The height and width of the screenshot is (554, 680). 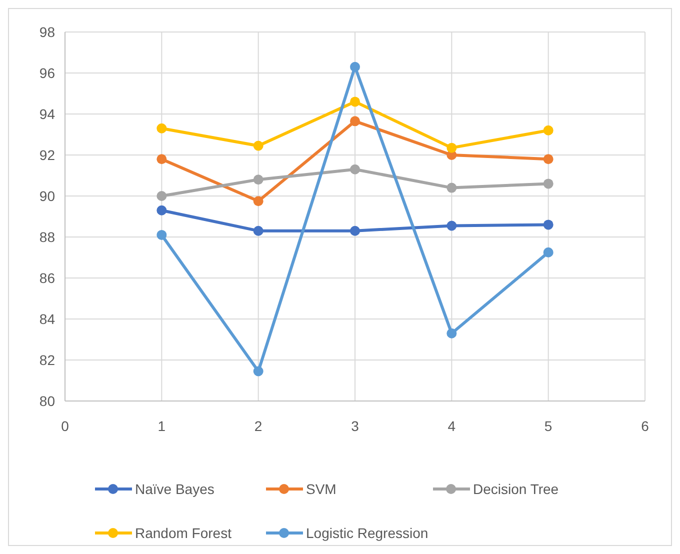 What do you see at coordinates (47, 360) in the screenshot?
I see `y-tick-label: 82` at bounding box center [47, 360].